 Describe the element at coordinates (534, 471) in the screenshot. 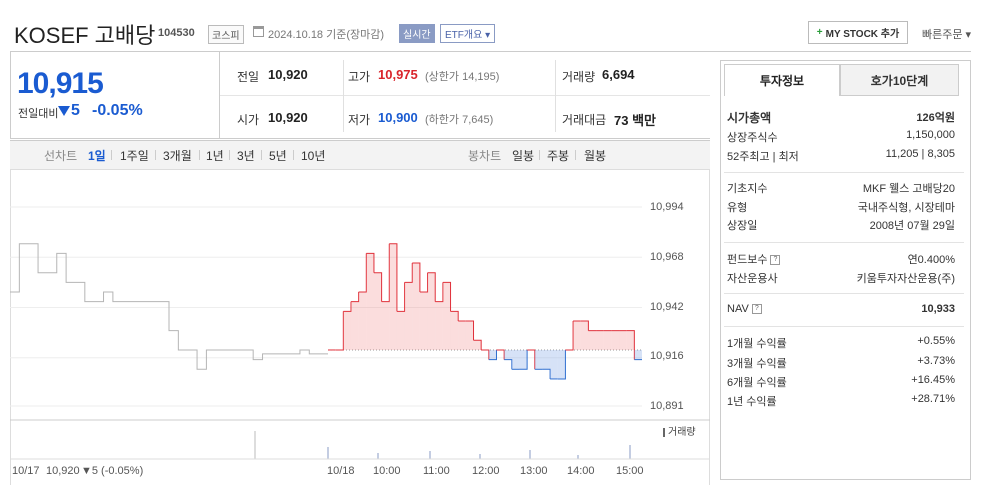

I see `x-tick: 13:00` at that location.